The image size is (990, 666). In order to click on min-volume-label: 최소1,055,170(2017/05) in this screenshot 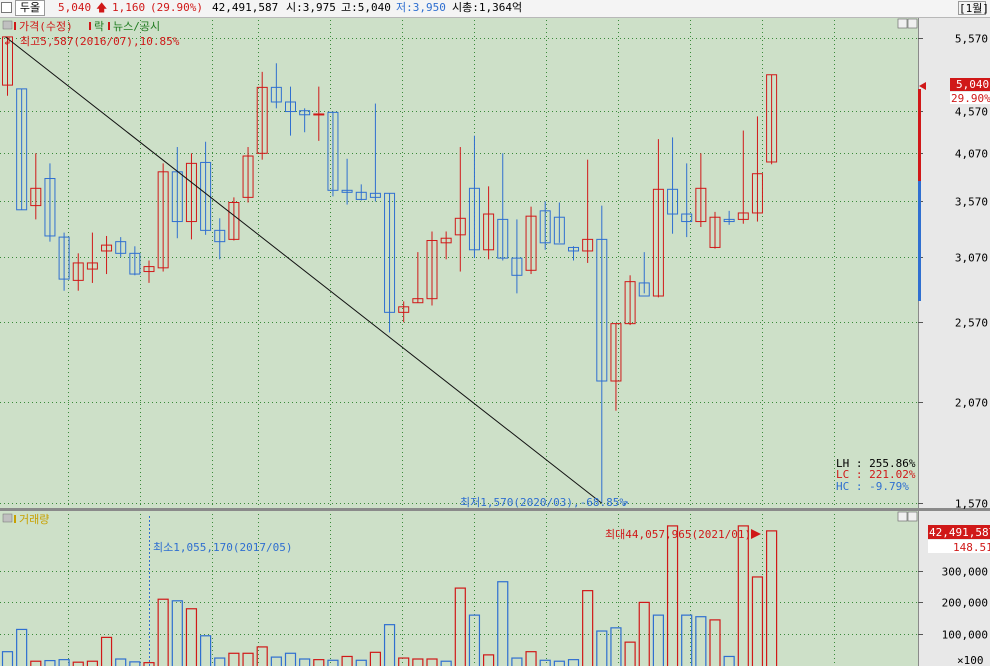, I will do `click(222, 547)`.